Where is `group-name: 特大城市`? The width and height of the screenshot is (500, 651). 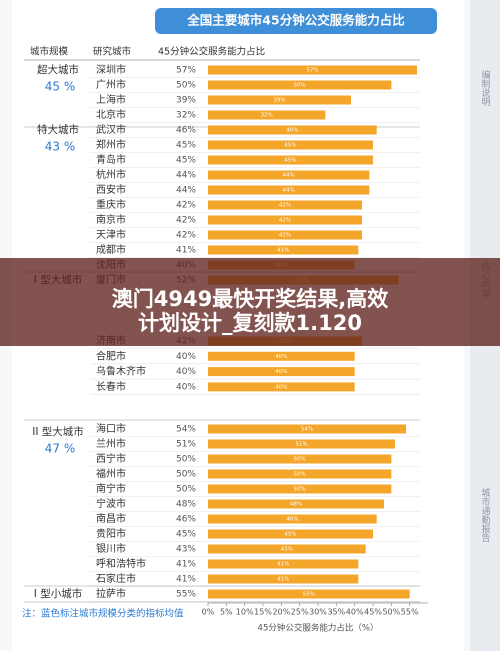
group-name: 特大城市 is located at coordinates (58, 129).